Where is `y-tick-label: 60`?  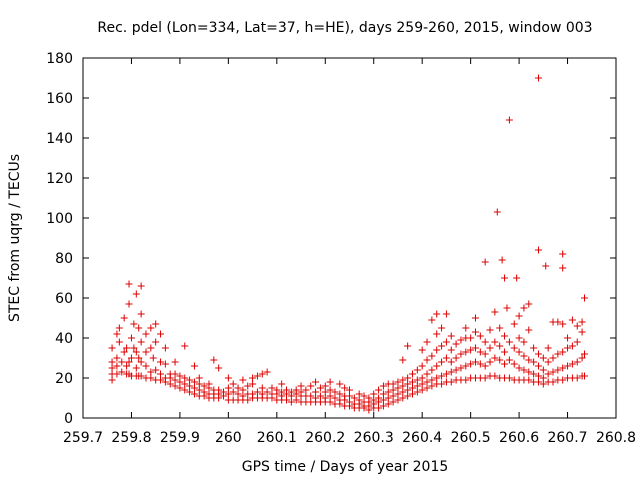 y-tick-label: 60 is located at coordinates (64, 299).